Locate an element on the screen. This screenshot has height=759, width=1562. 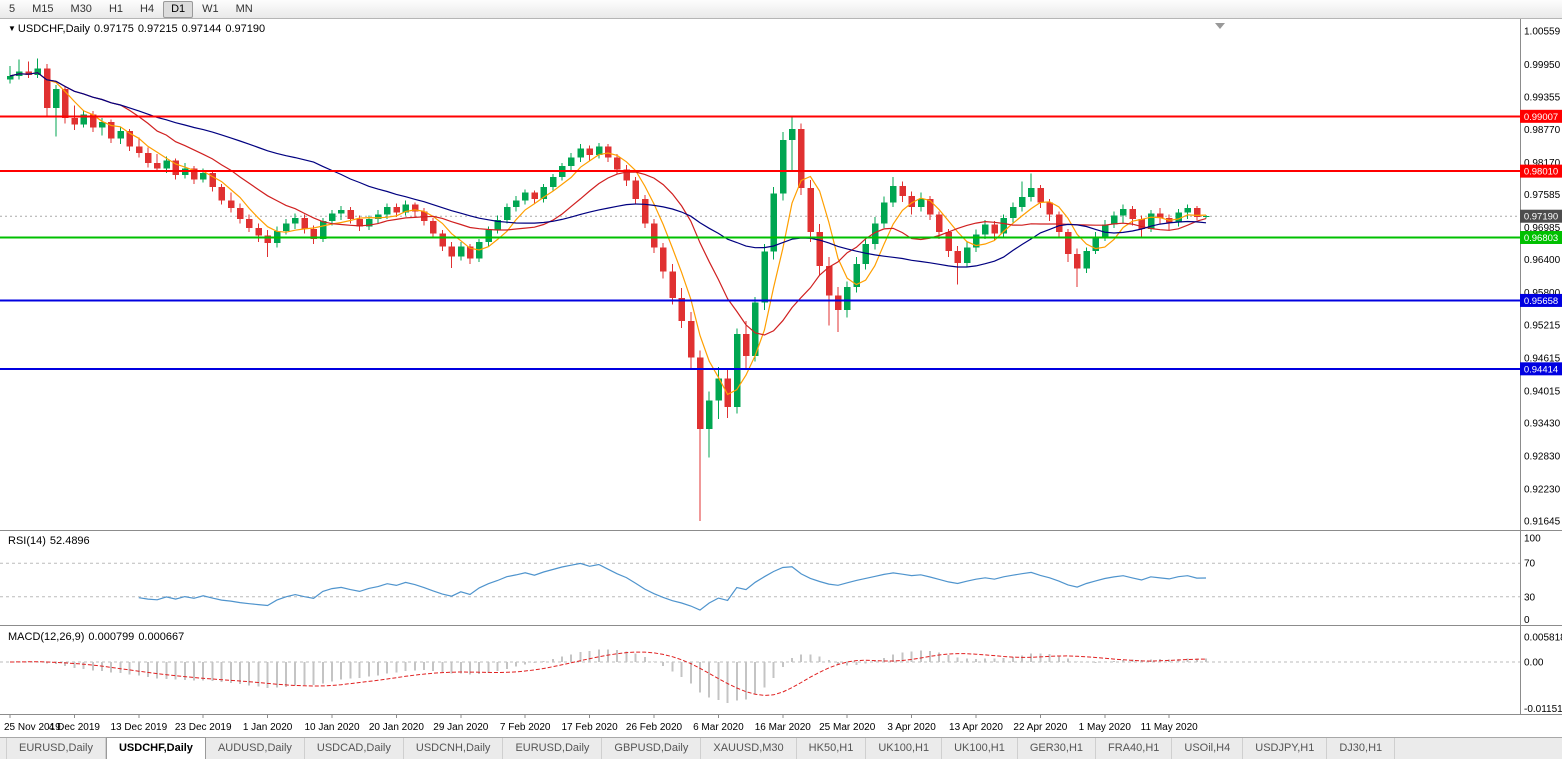
chart-tab-usdchf-daily: USDCHF,Daily is located at coordinates (155, 748).